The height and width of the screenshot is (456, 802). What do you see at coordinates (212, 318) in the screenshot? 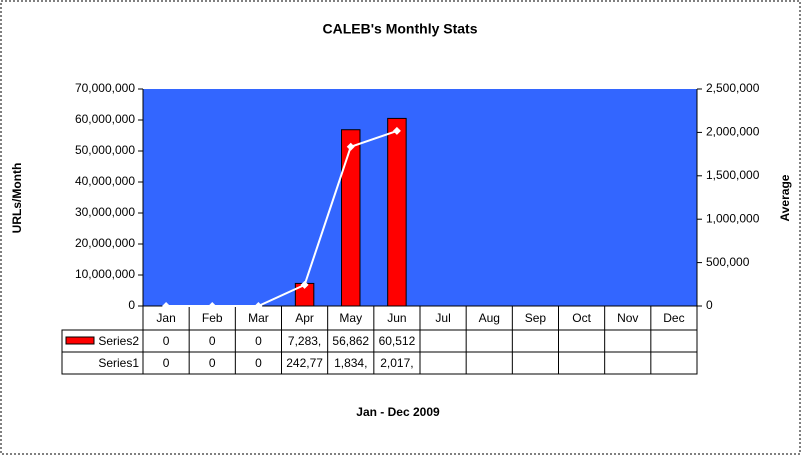
I see `x-tick-label: Feb` at bounding box center [212, 318].